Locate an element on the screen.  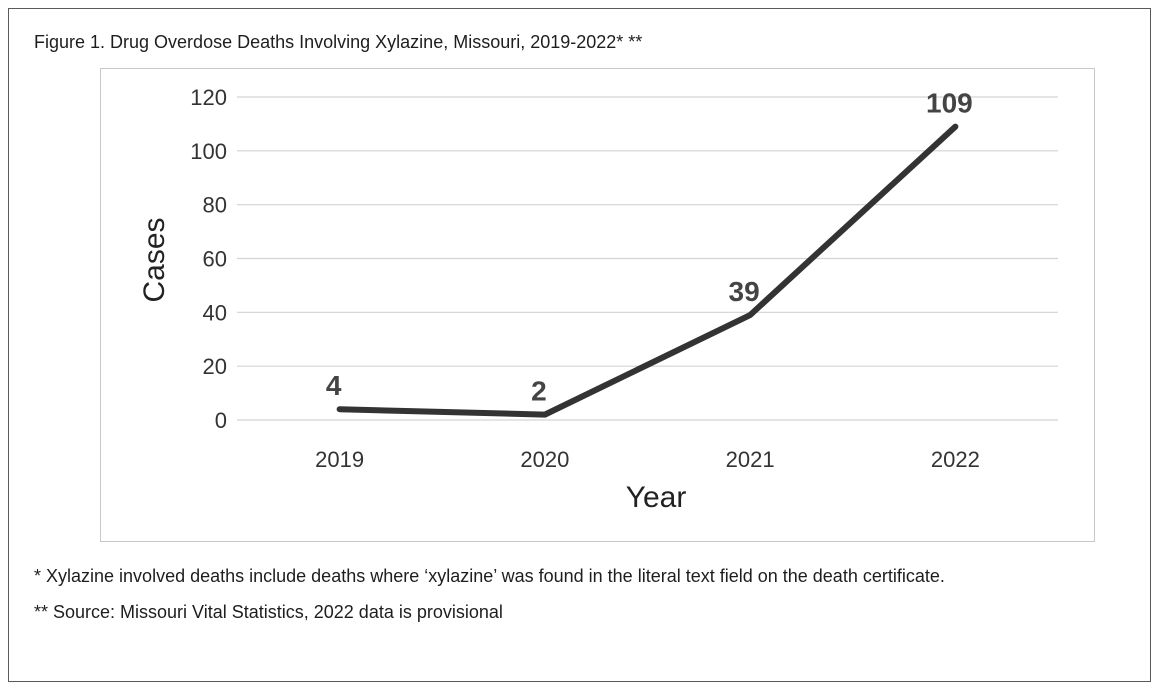
y-tick-label: 80 is located at coordinates (215, 205).